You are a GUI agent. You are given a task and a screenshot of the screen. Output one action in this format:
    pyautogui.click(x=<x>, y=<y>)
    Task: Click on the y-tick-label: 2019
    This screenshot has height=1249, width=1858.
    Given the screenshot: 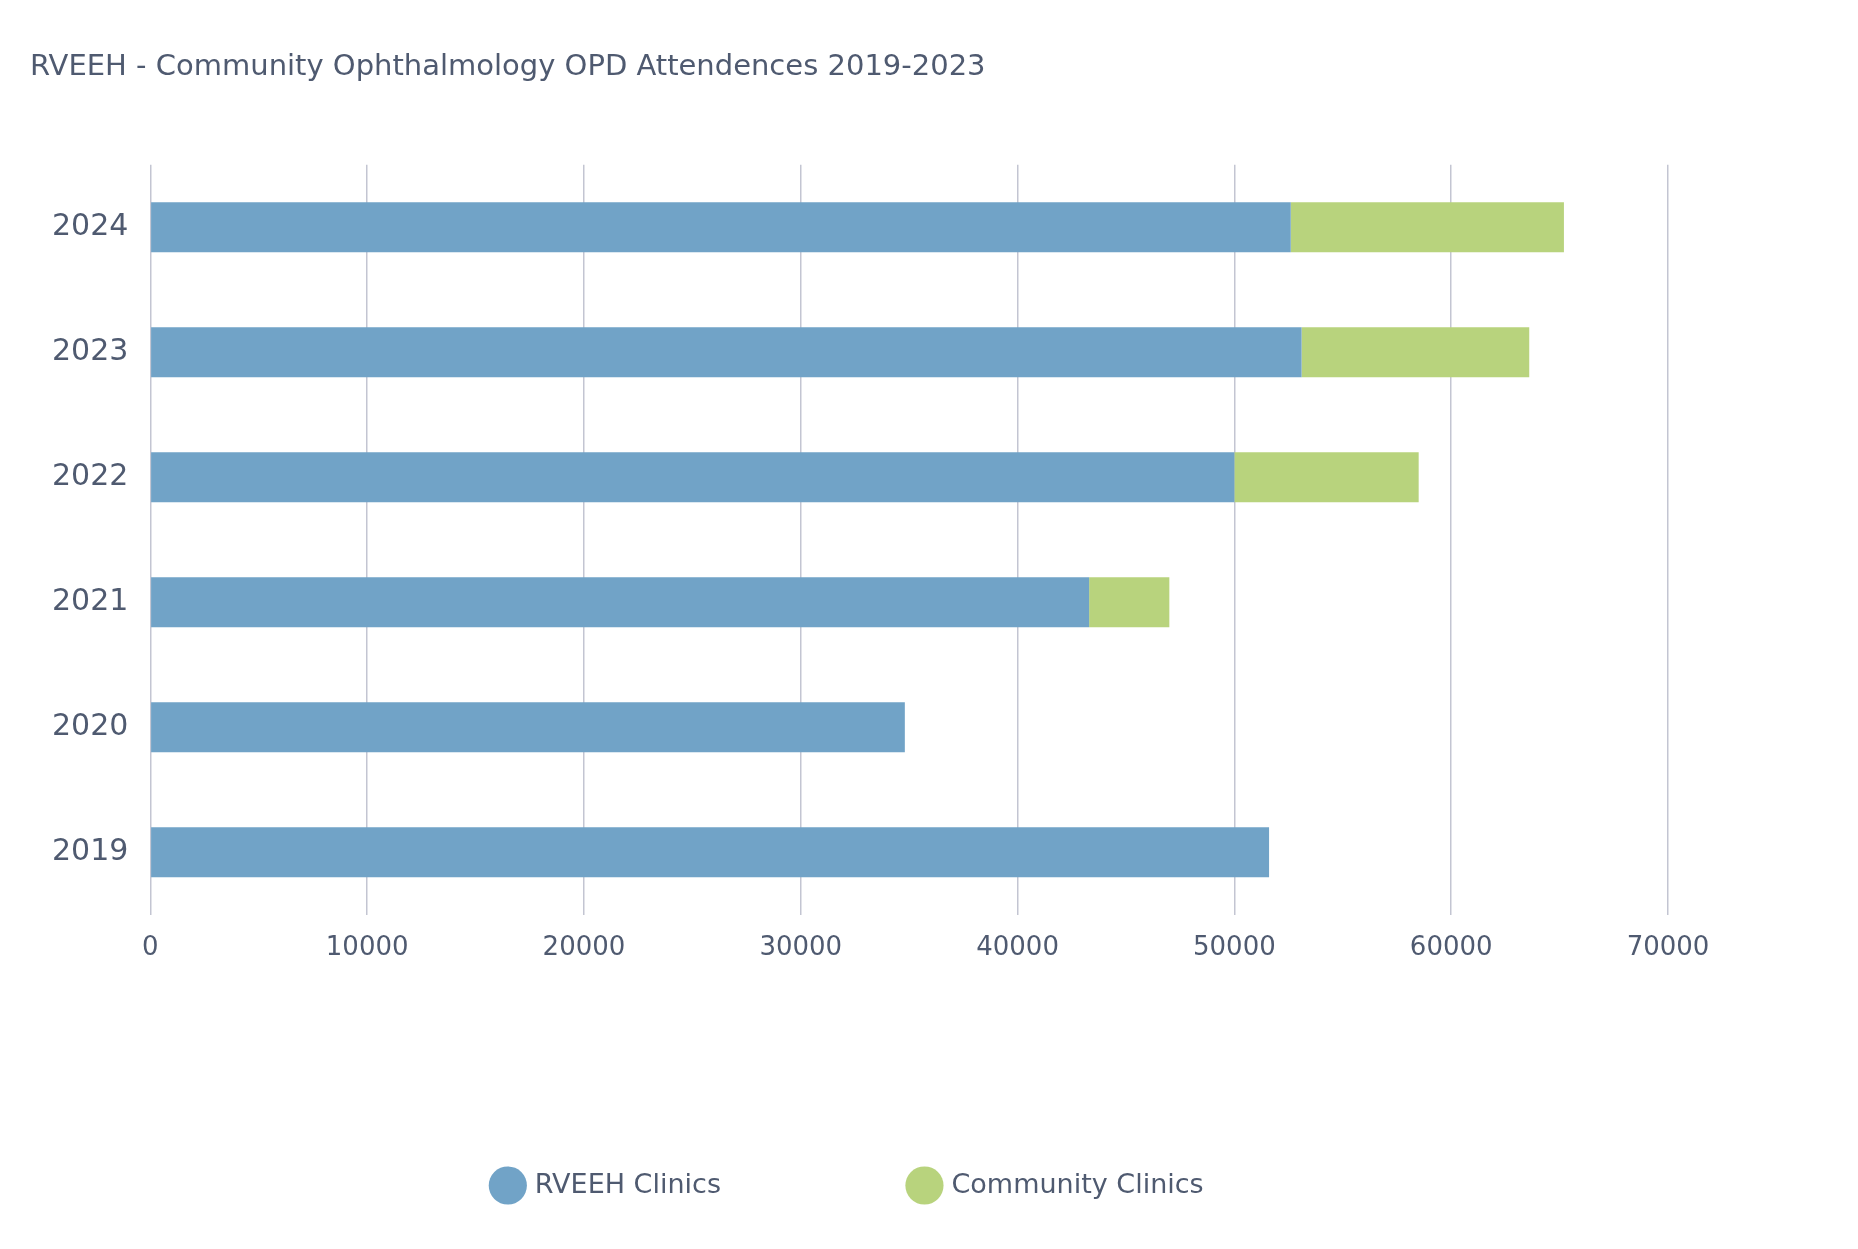 What is the action you would take?
    pyautogui.click(x=90, y=850)
    